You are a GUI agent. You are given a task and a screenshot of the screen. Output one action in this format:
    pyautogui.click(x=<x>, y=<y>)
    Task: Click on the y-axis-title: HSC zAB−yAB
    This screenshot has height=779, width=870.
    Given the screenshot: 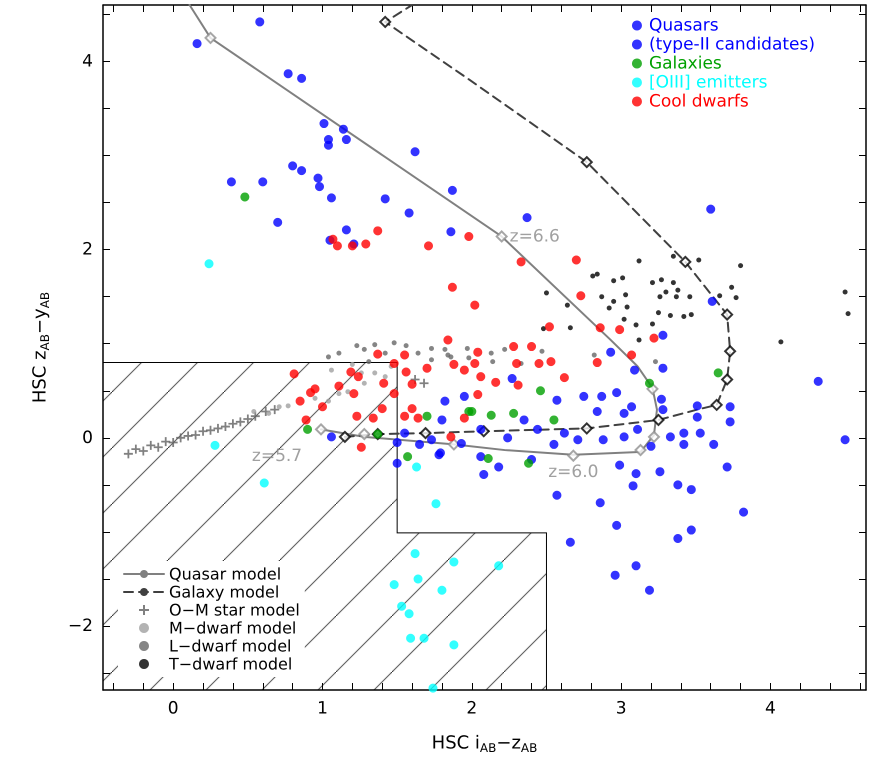 What is the action you would take?
    pyautogui.click(x=41, y=348)
    